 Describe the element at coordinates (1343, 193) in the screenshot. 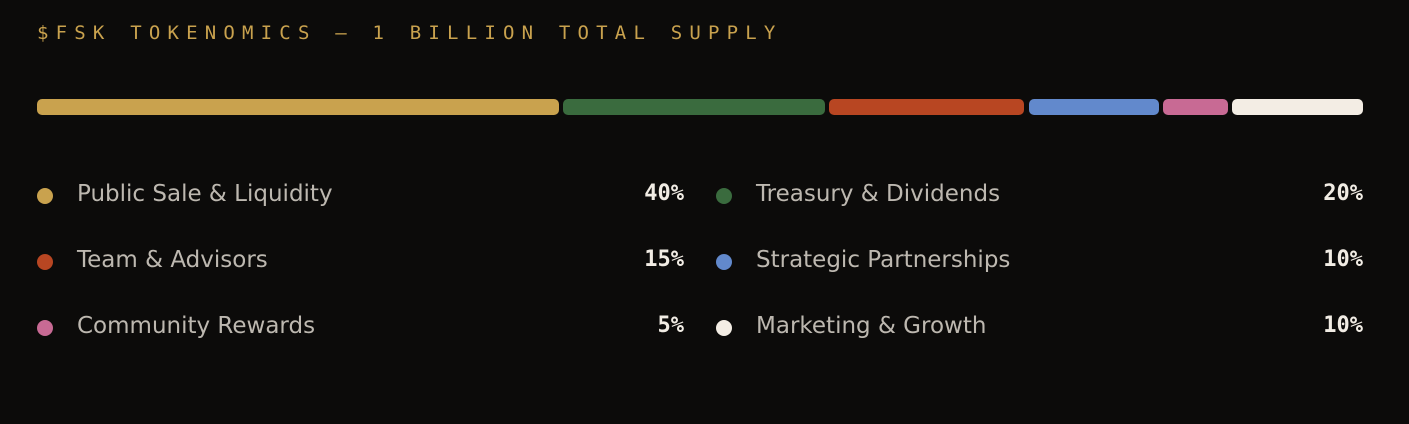

I see `legend-value: 20%` at that location.